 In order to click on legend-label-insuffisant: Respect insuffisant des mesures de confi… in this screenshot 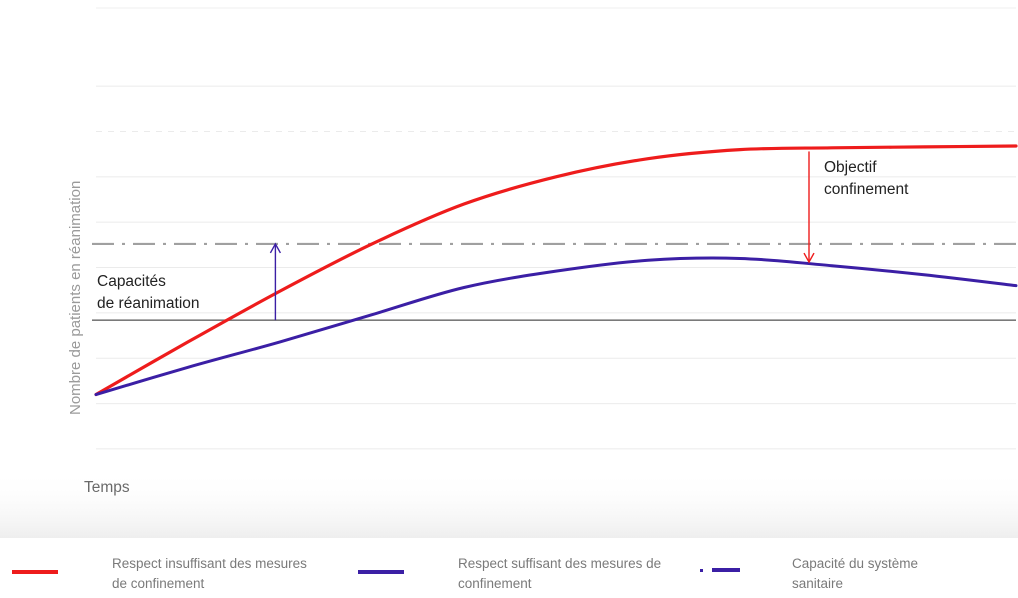, I will do `click(209, 573)`.